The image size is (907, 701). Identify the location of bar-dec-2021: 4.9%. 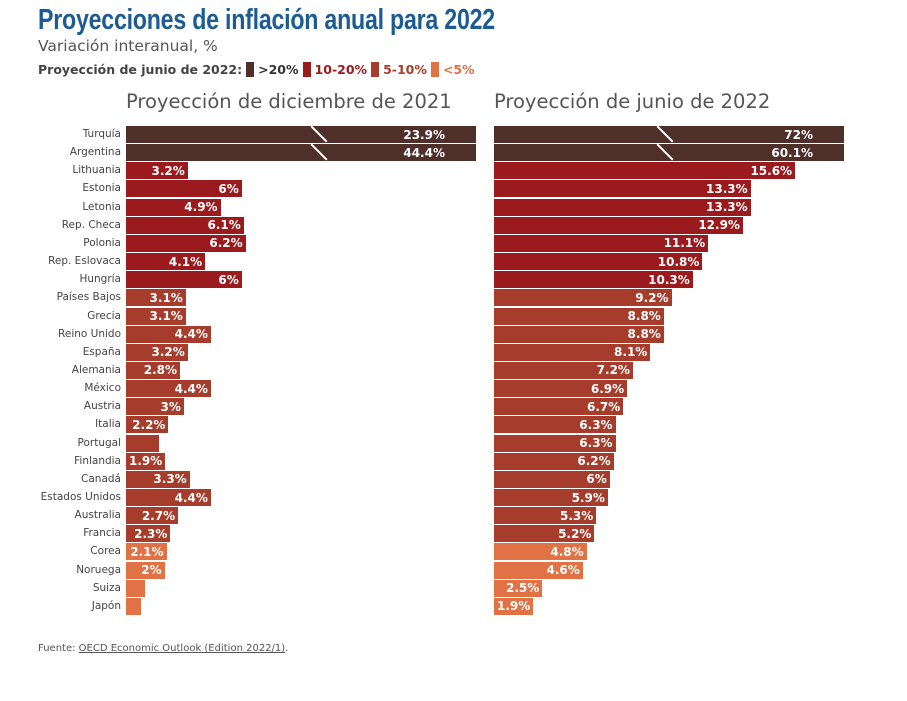
(173, 207).